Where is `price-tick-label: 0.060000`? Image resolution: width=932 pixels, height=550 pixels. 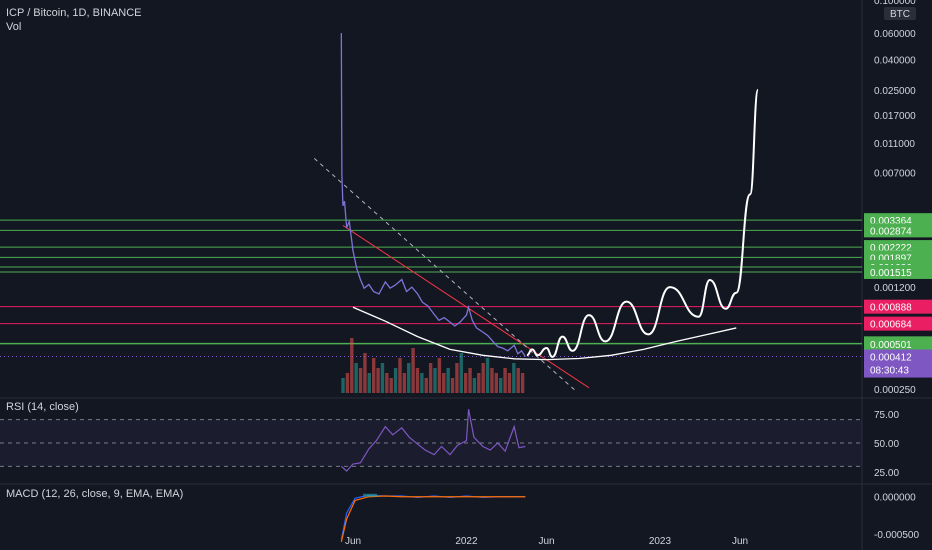 price-tick-label: 0.060000 is located at coordinates (895, 34).